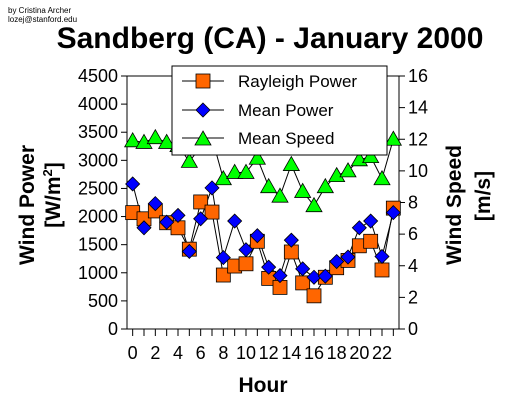 Image resolution: width=511 pixels, height=413 pixels. What do you see at coordinates (52, 195) in the screenshot?
I see `y-left-axis-label-unit: [W/m2]` at bounding box center [52, 195].